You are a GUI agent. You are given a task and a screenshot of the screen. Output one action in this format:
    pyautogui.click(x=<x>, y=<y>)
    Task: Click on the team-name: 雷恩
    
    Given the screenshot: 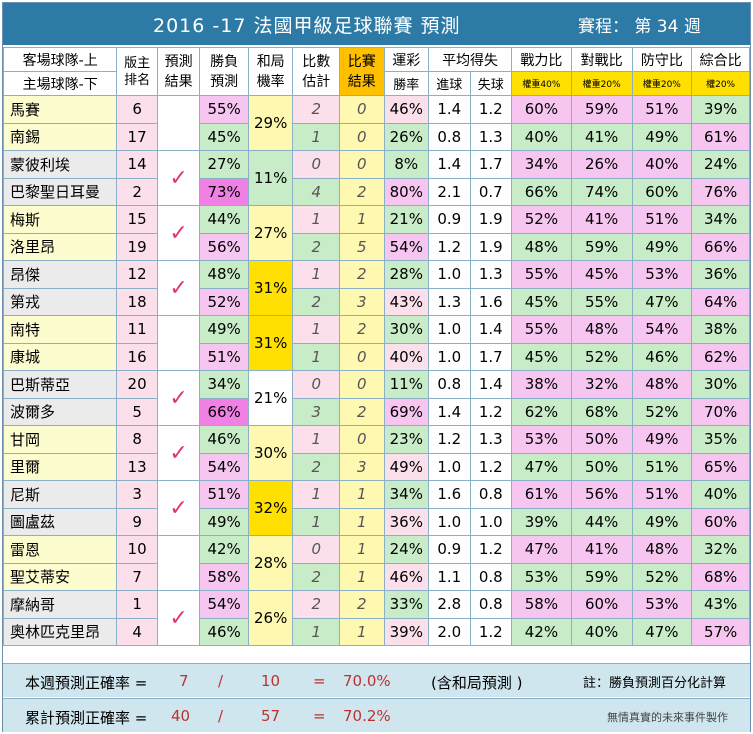 What is the action you would take?
    pyautogui.click(x=60, y=549)
    